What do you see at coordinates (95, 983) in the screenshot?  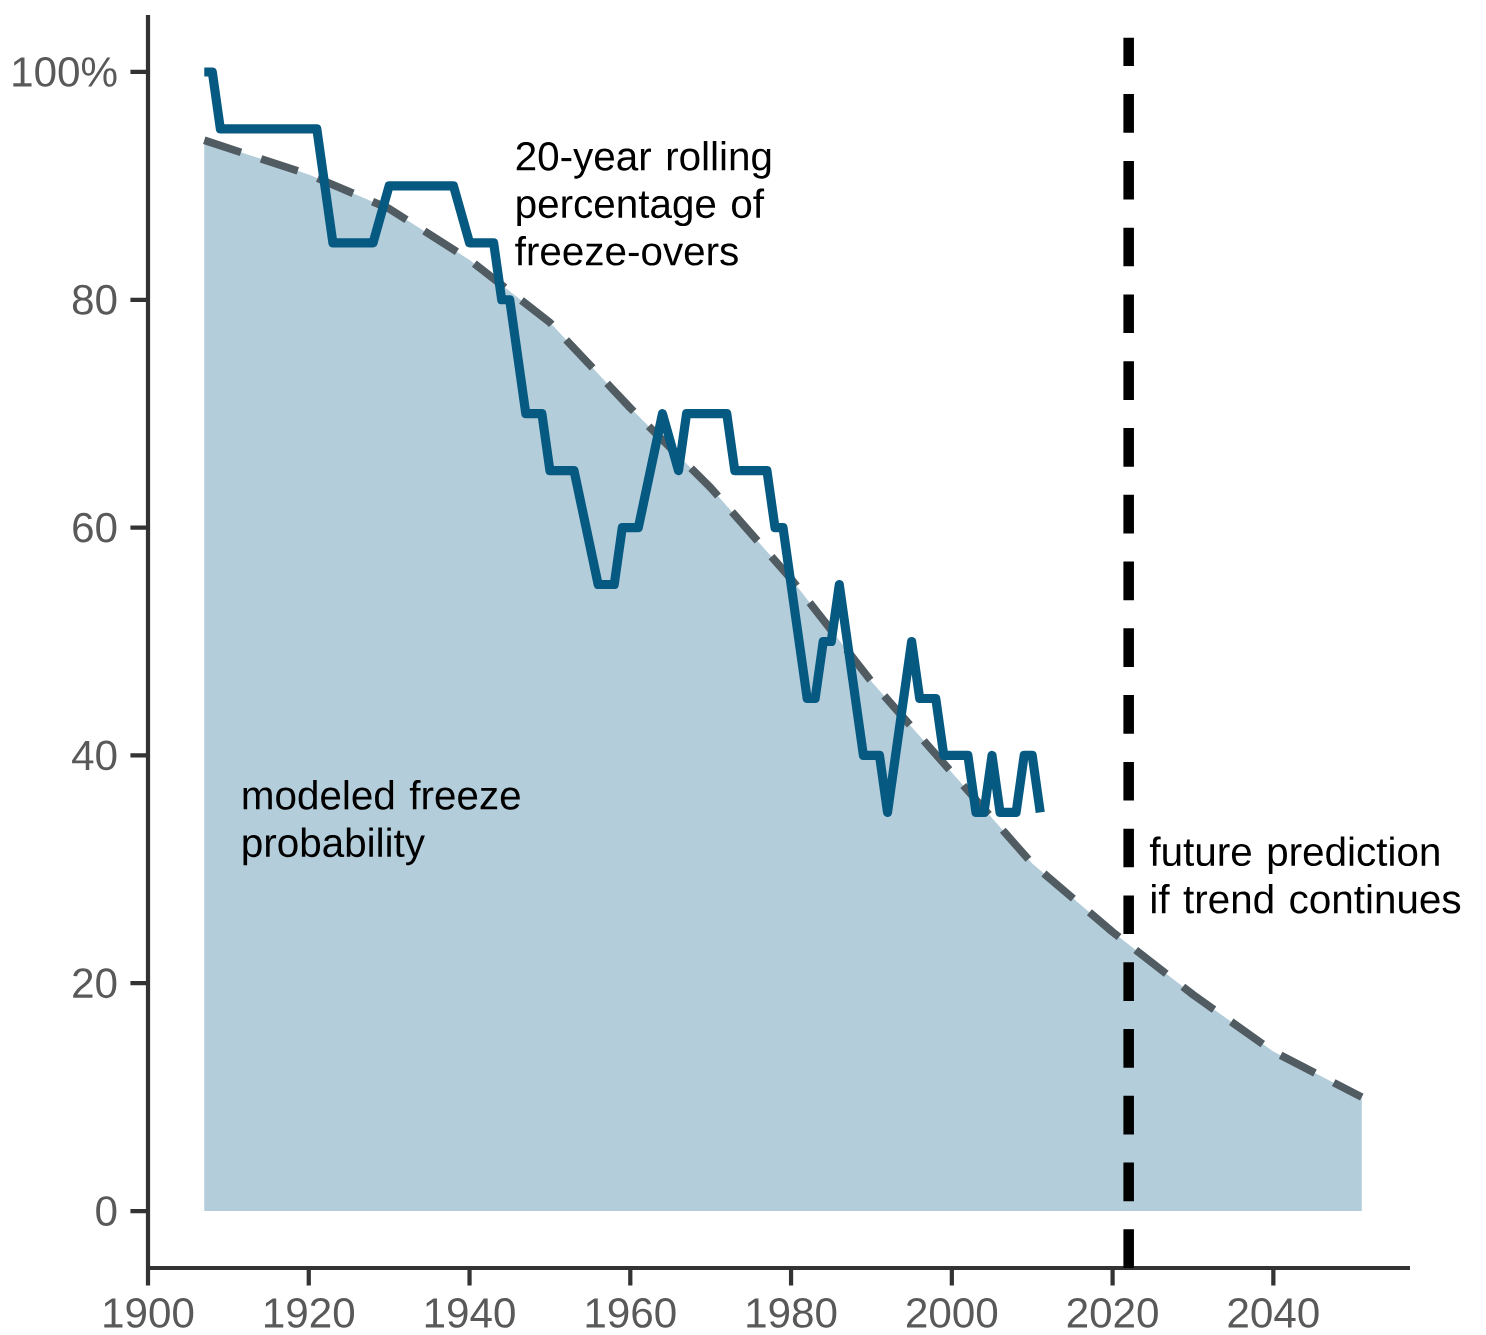 I see `y-tick-label: 20` at bounding box center [95, 983].